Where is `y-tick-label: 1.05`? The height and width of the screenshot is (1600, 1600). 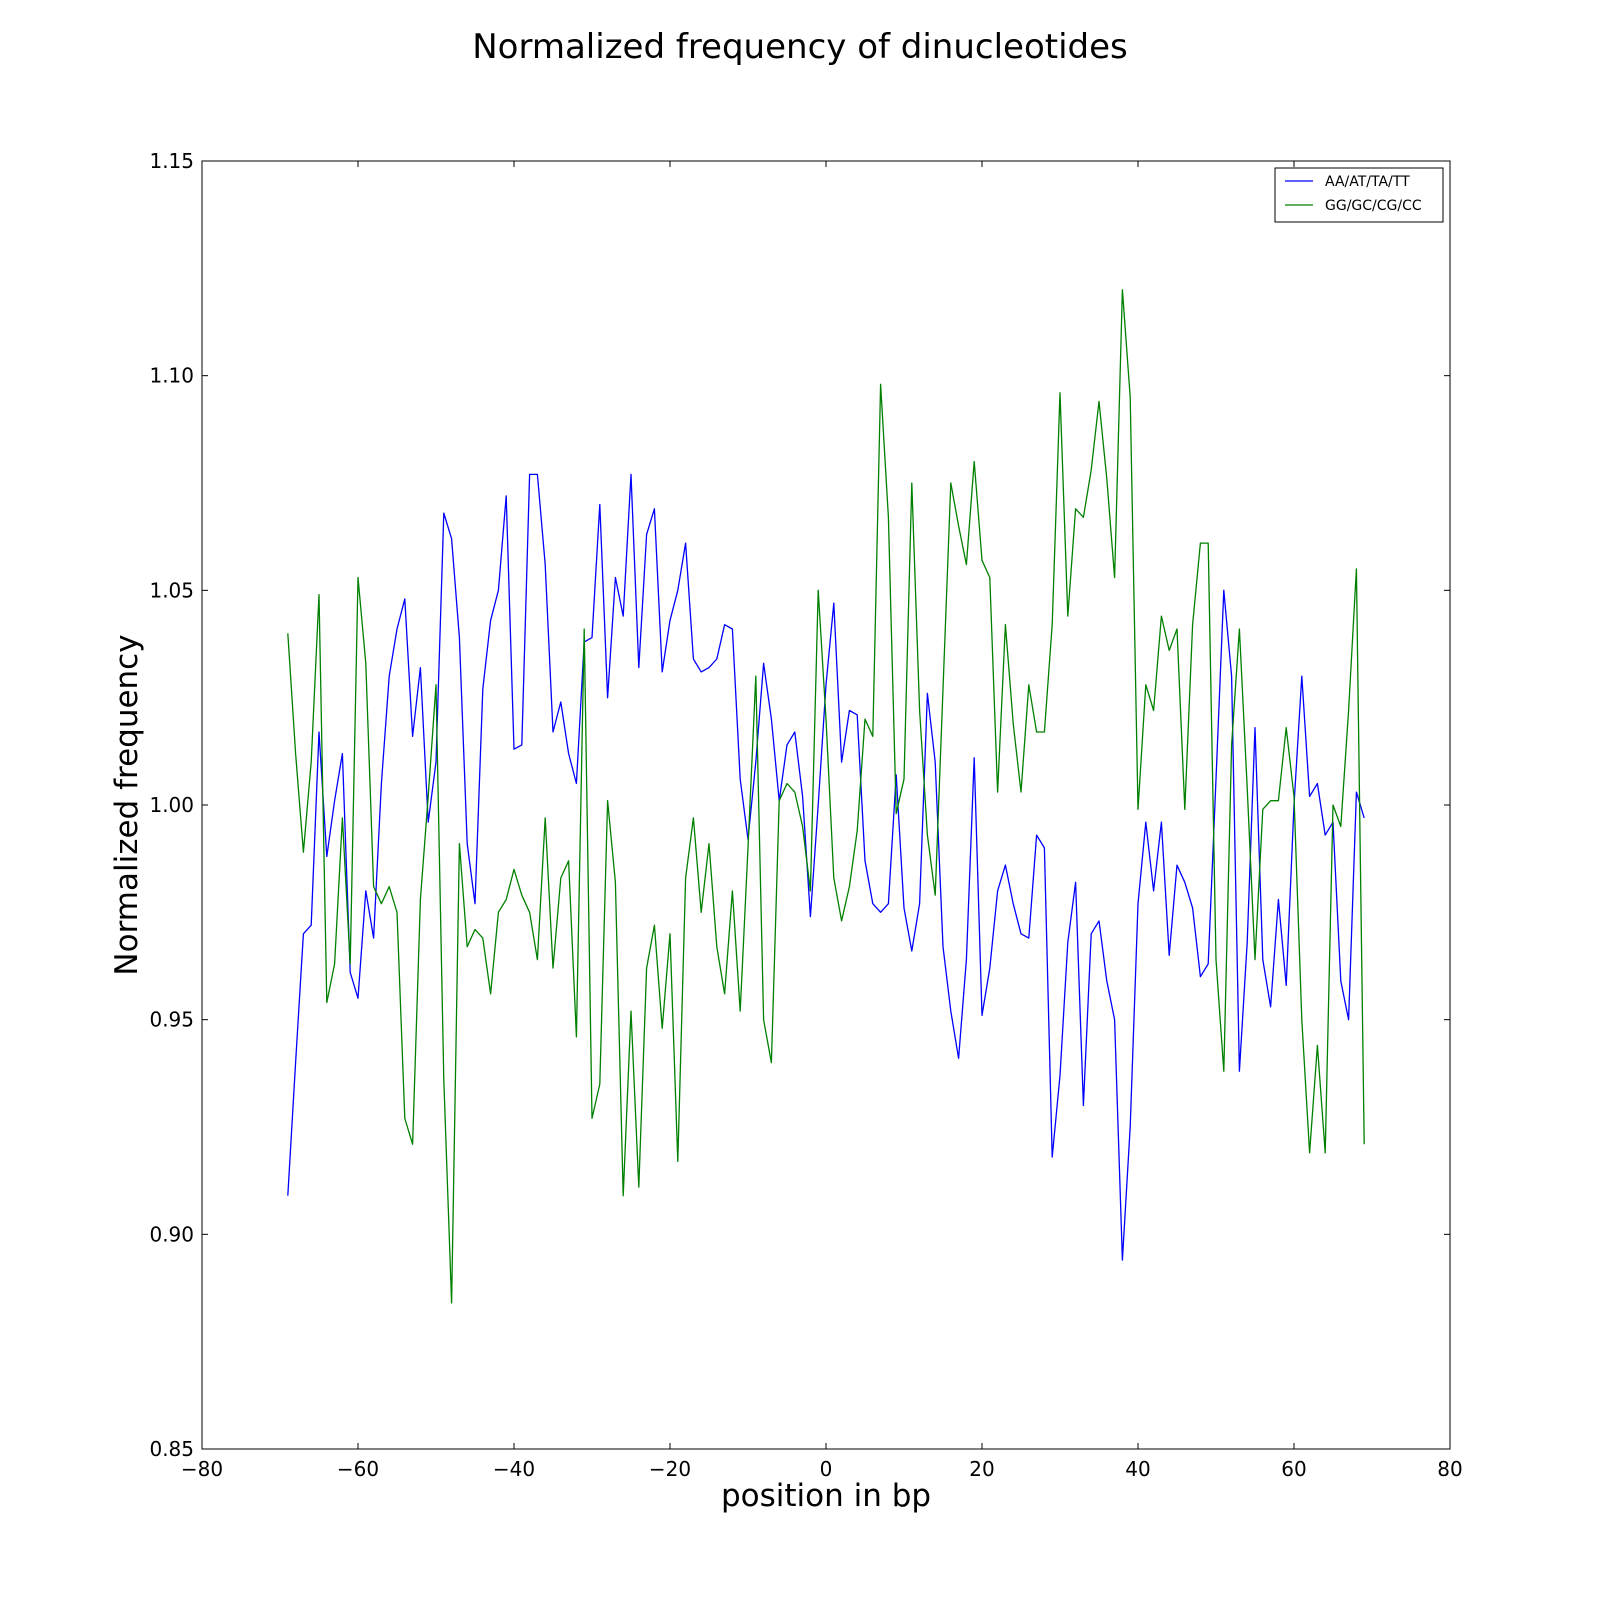
y-tick-label: 1.05 is located at coordinates (171, 590).